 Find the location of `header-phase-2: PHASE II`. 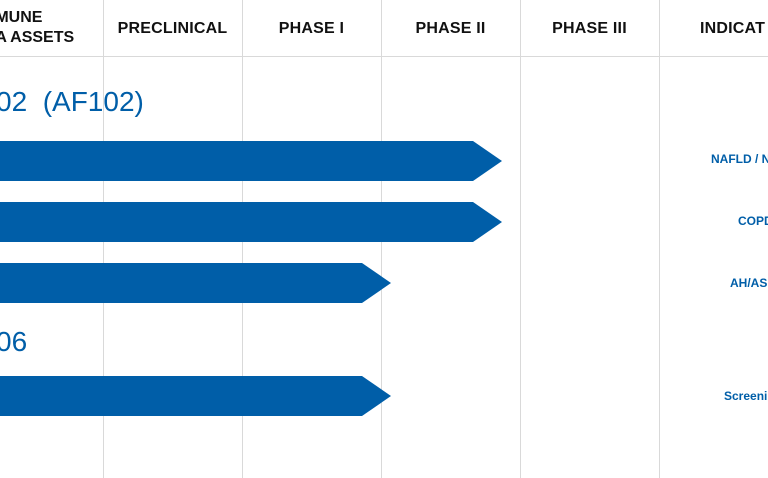

header-phase-2: PHASE II is located at coordinates (450, 28).